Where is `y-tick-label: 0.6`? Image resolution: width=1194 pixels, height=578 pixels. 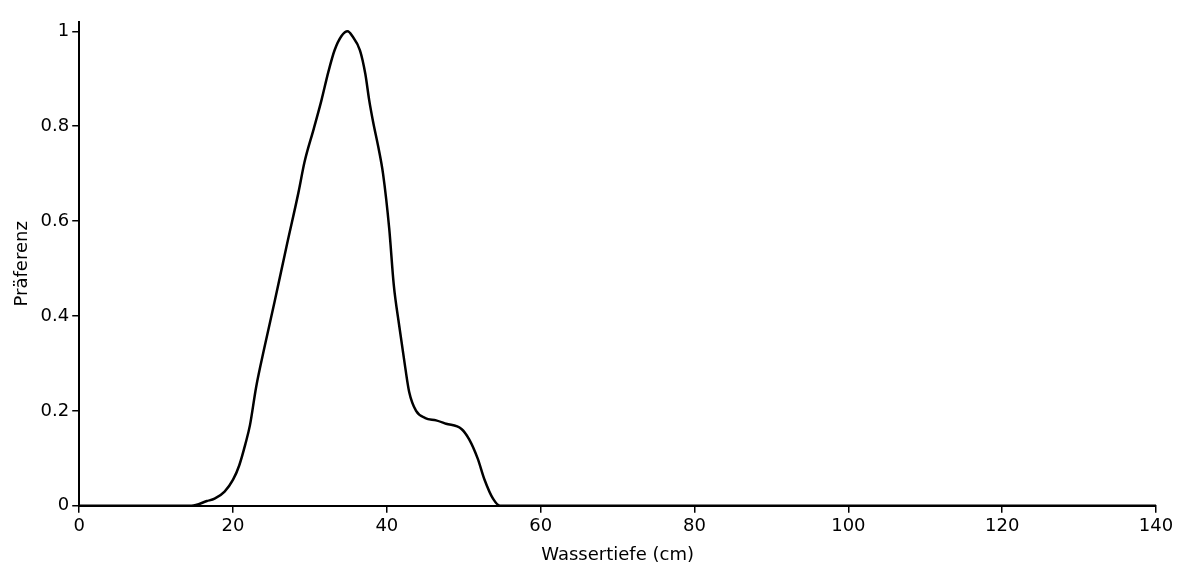 y-tick-label: 0.6 is located at coordinates (55, 219).